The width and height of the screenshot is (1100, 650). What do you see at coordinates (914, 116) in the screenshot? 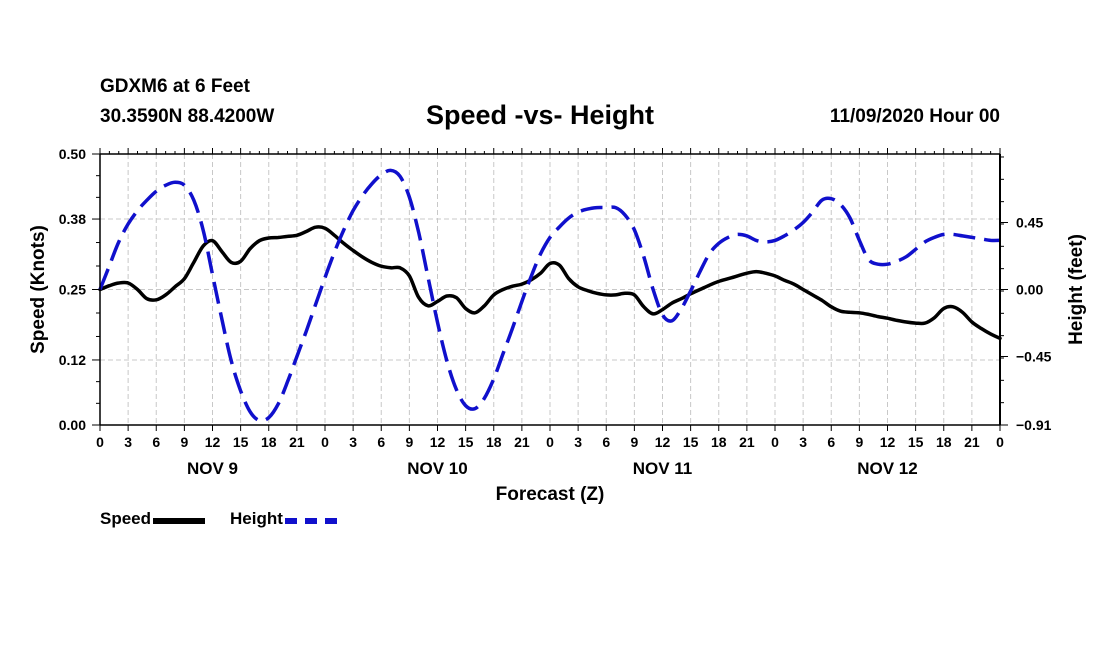
I see `forecast-datetime: 11/09/2020 Hour 00` at bounding box center [914, 116].